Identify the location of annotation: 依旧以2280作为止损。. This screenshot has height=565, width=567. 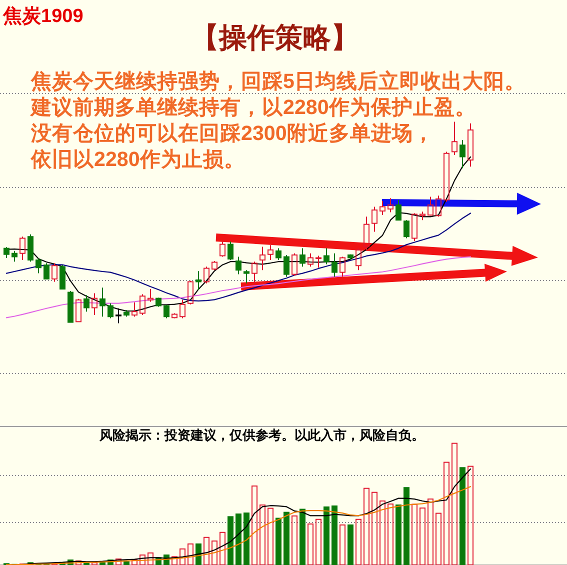
(138, 159).